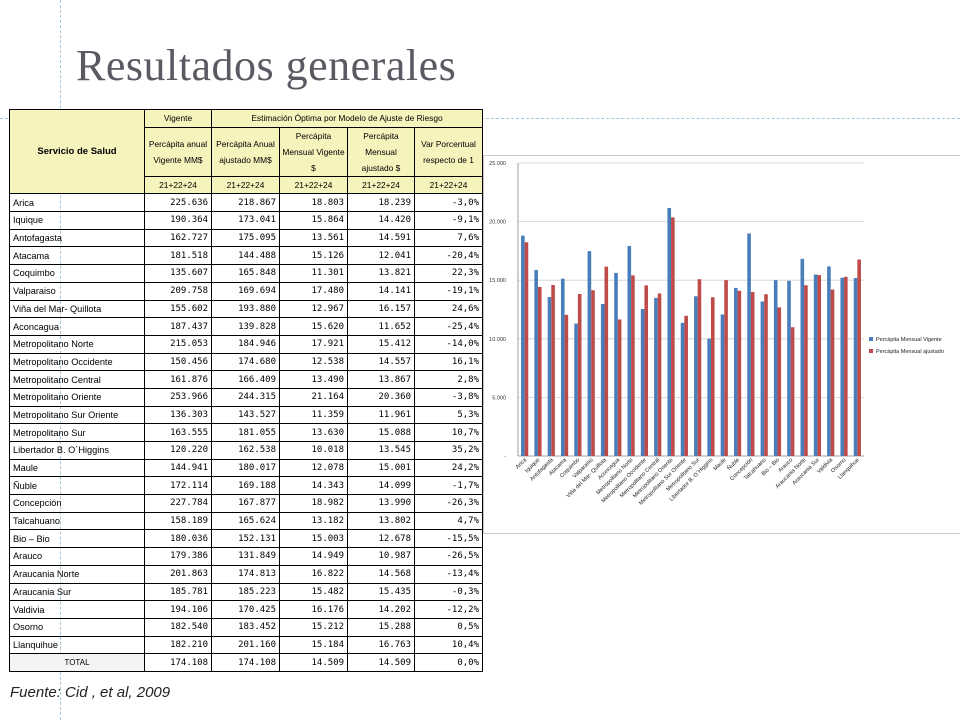 This screenshot has width=960, height=720. What do you see at coordinates (448, 645) in the screenshot?
I see `value-cell: 10,4%` at bounding box center [448, 645].